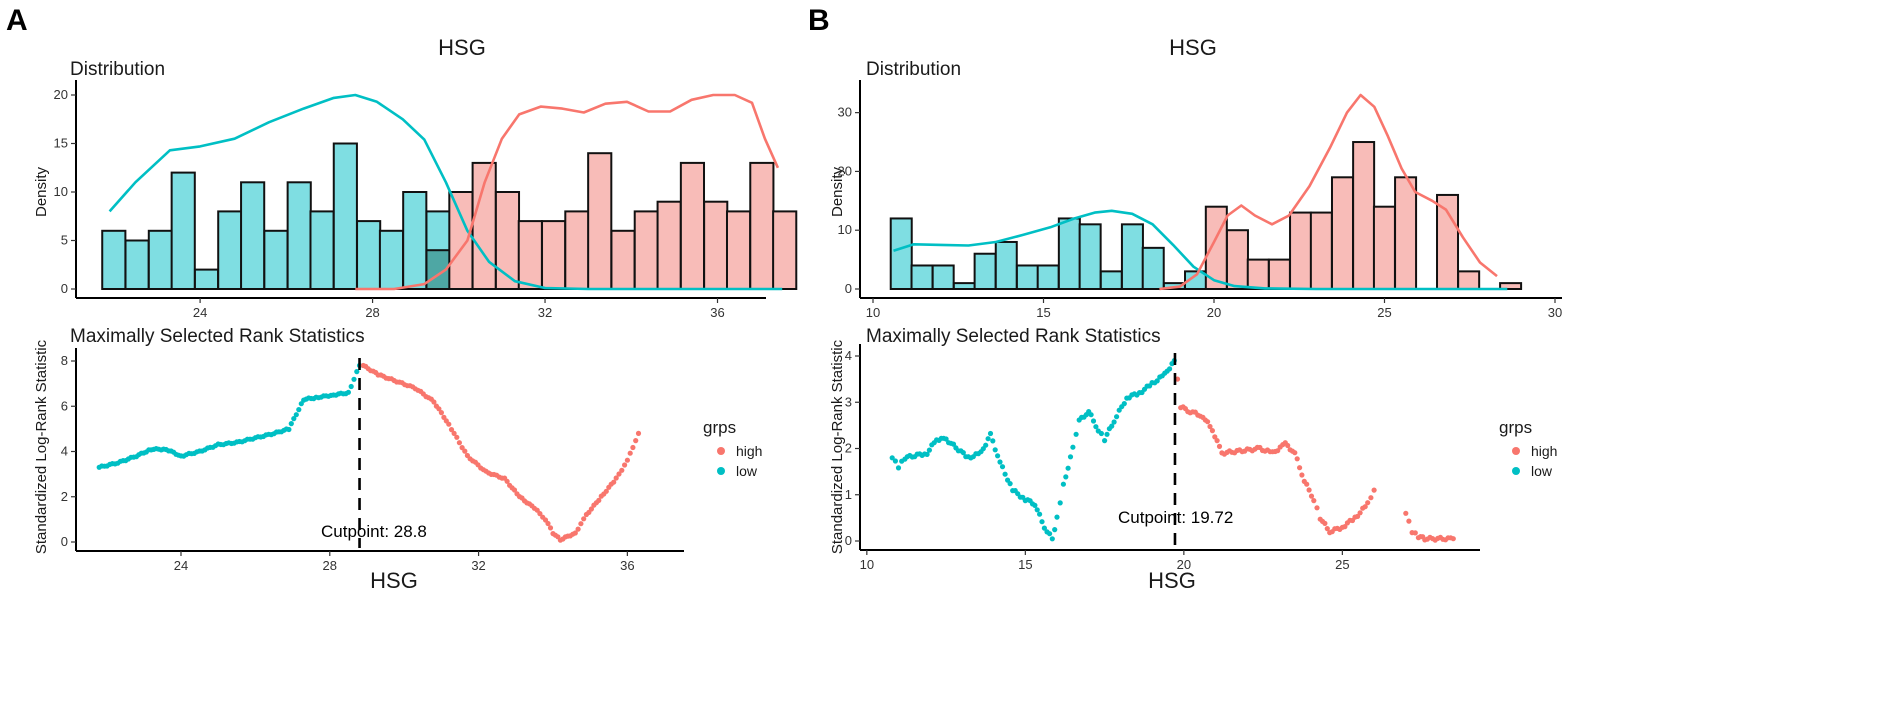 Image resolution: width=1901 pixels, height=719 pixels. What do you see at coordinates (848, 540) in the screenshot?
I see `b-max-y-tick-label: 0` at bounding box center [848, 540].